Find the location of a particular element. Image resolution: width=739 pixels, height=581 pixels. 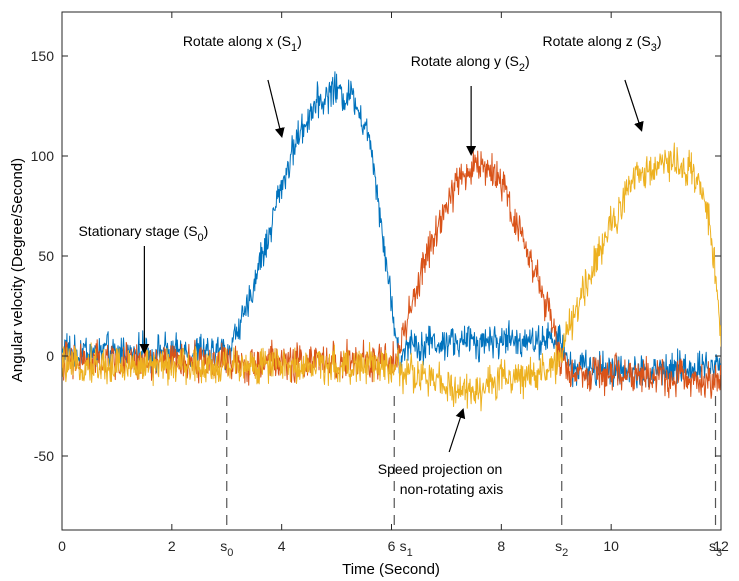

stage-divider-label-2: s2 is located at coordinates (561, 548).